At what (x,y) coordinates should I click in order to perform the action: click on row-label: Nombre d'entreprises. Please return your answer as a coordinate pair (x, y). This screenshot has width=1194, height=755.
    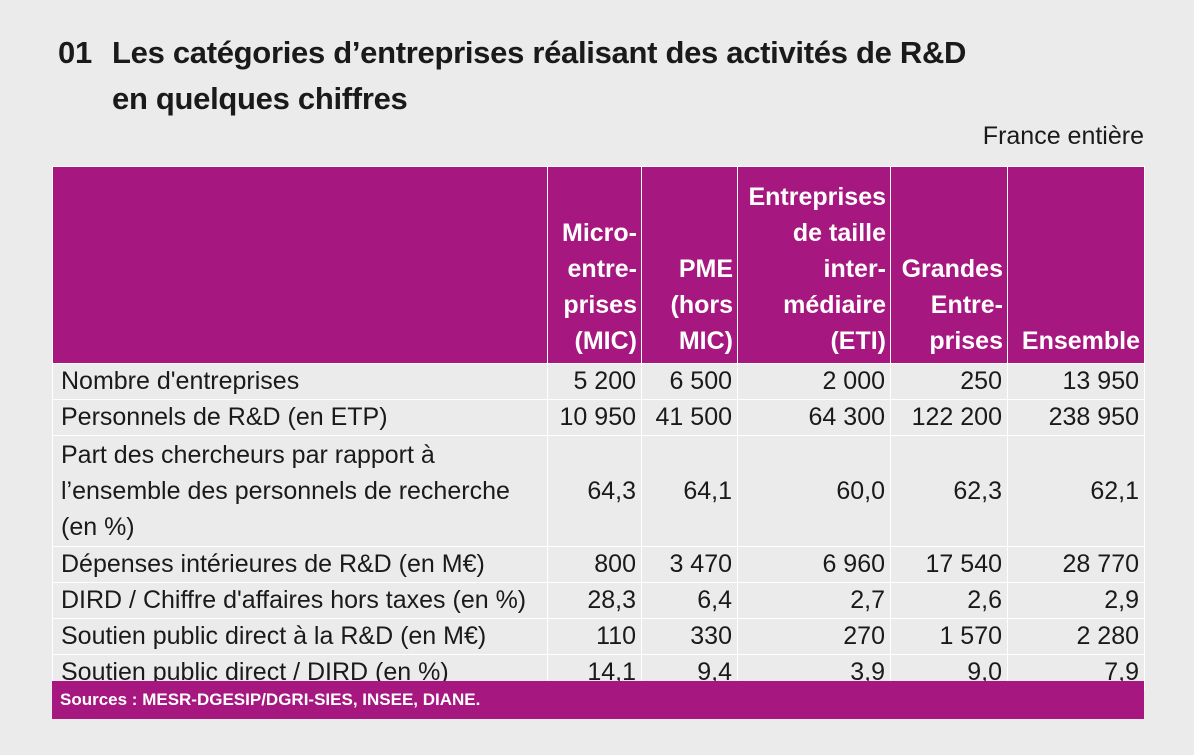
    Looking at the image, I should click on (300, 381).